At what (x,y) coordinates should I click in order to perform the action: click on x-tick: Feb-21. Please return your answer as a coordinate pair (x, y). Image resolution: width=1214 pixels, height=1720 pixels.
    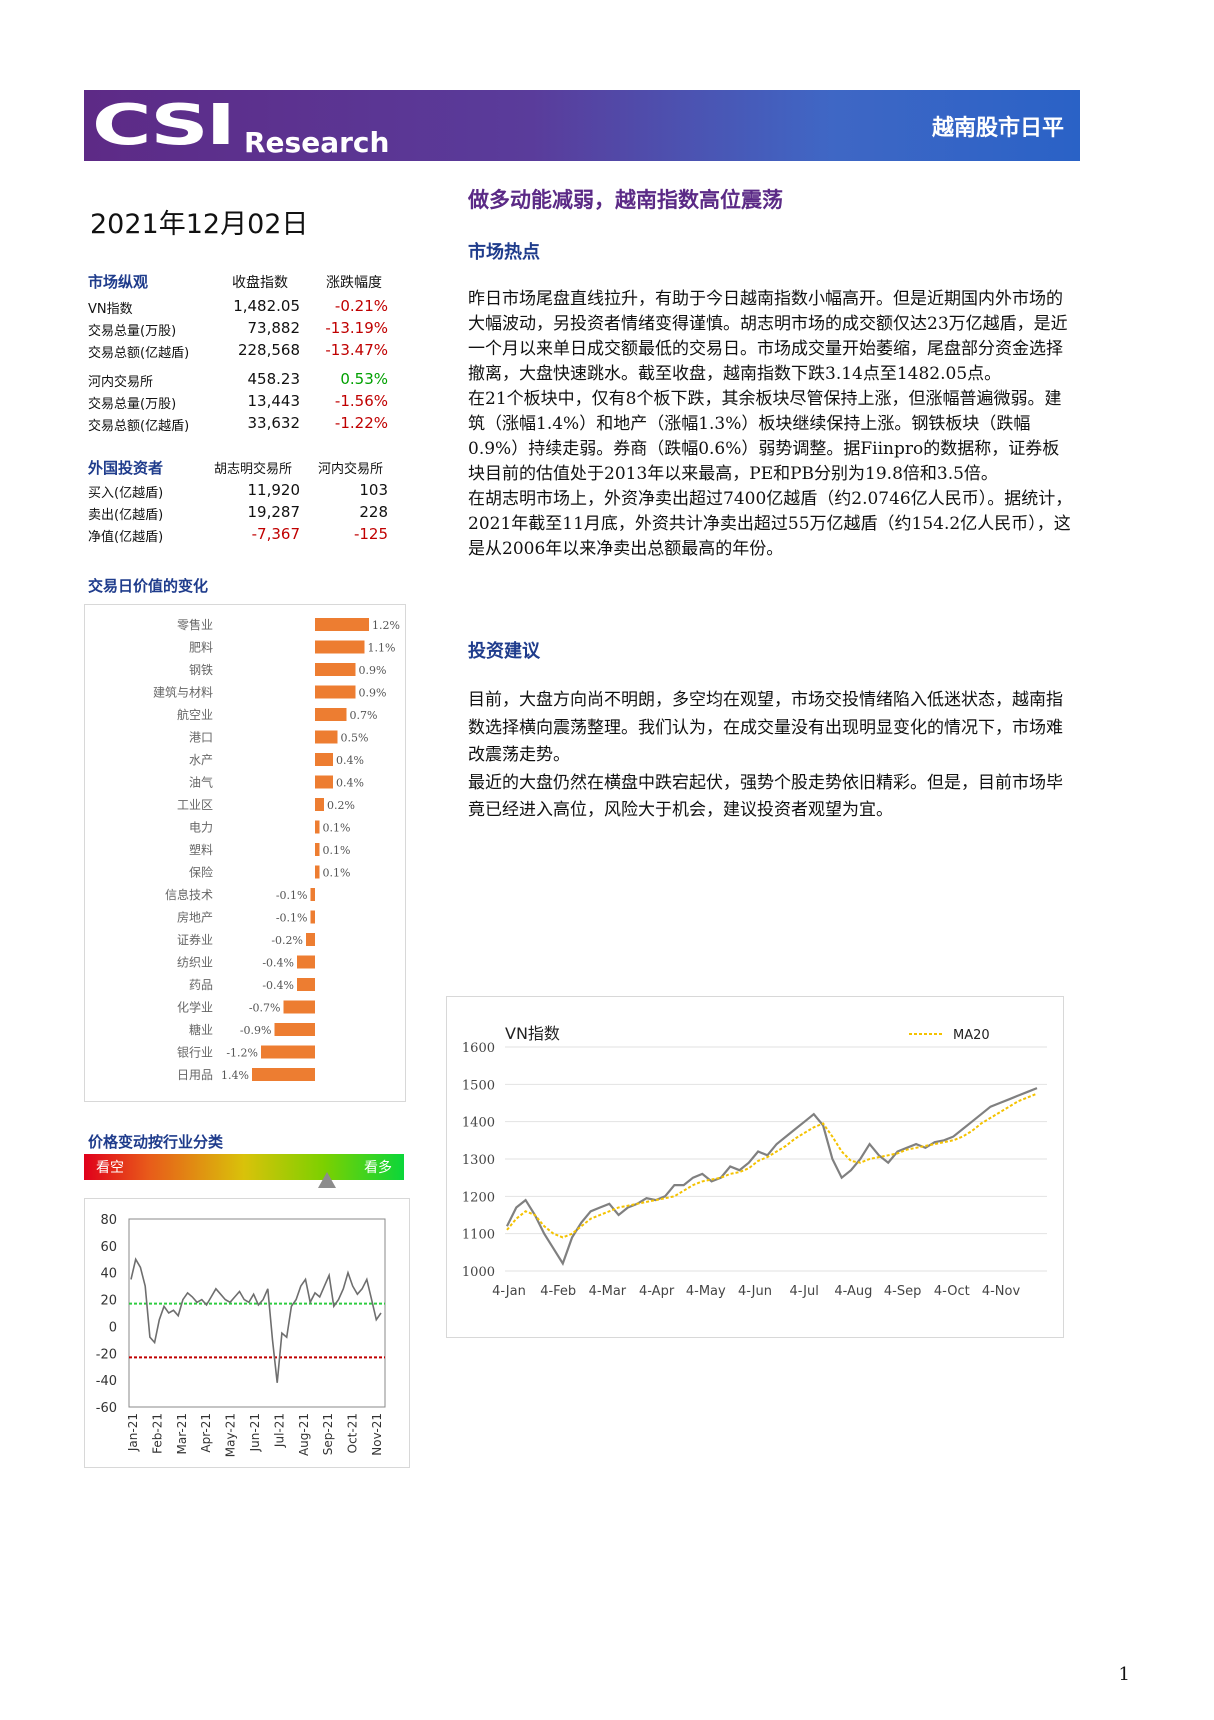
    Looking at the image, I should click on (157, 1433).